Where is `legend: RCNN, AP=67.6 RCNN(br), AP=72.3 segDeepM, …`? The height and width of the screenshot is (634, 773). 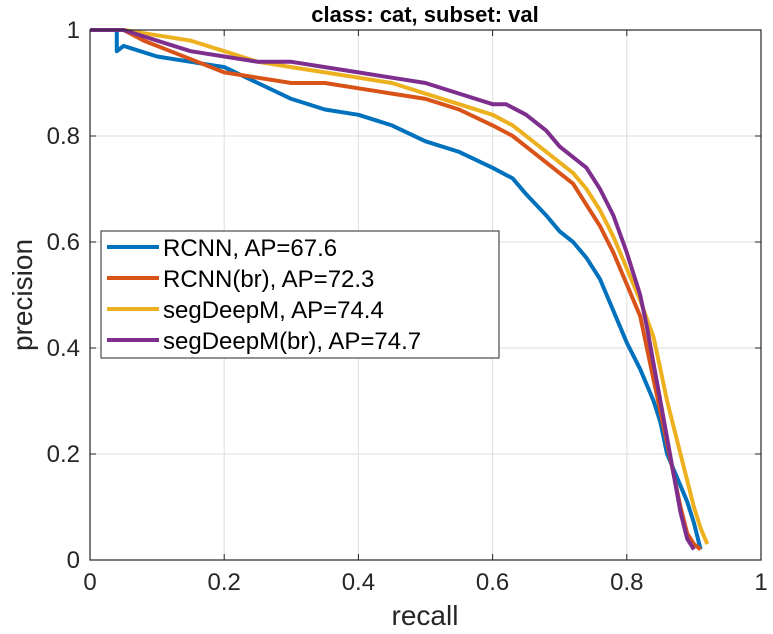 legend: RCNN, AP=67.6 RCNN(br), AP=72.3 segDeepM, … is located at coordinates (300, 294).